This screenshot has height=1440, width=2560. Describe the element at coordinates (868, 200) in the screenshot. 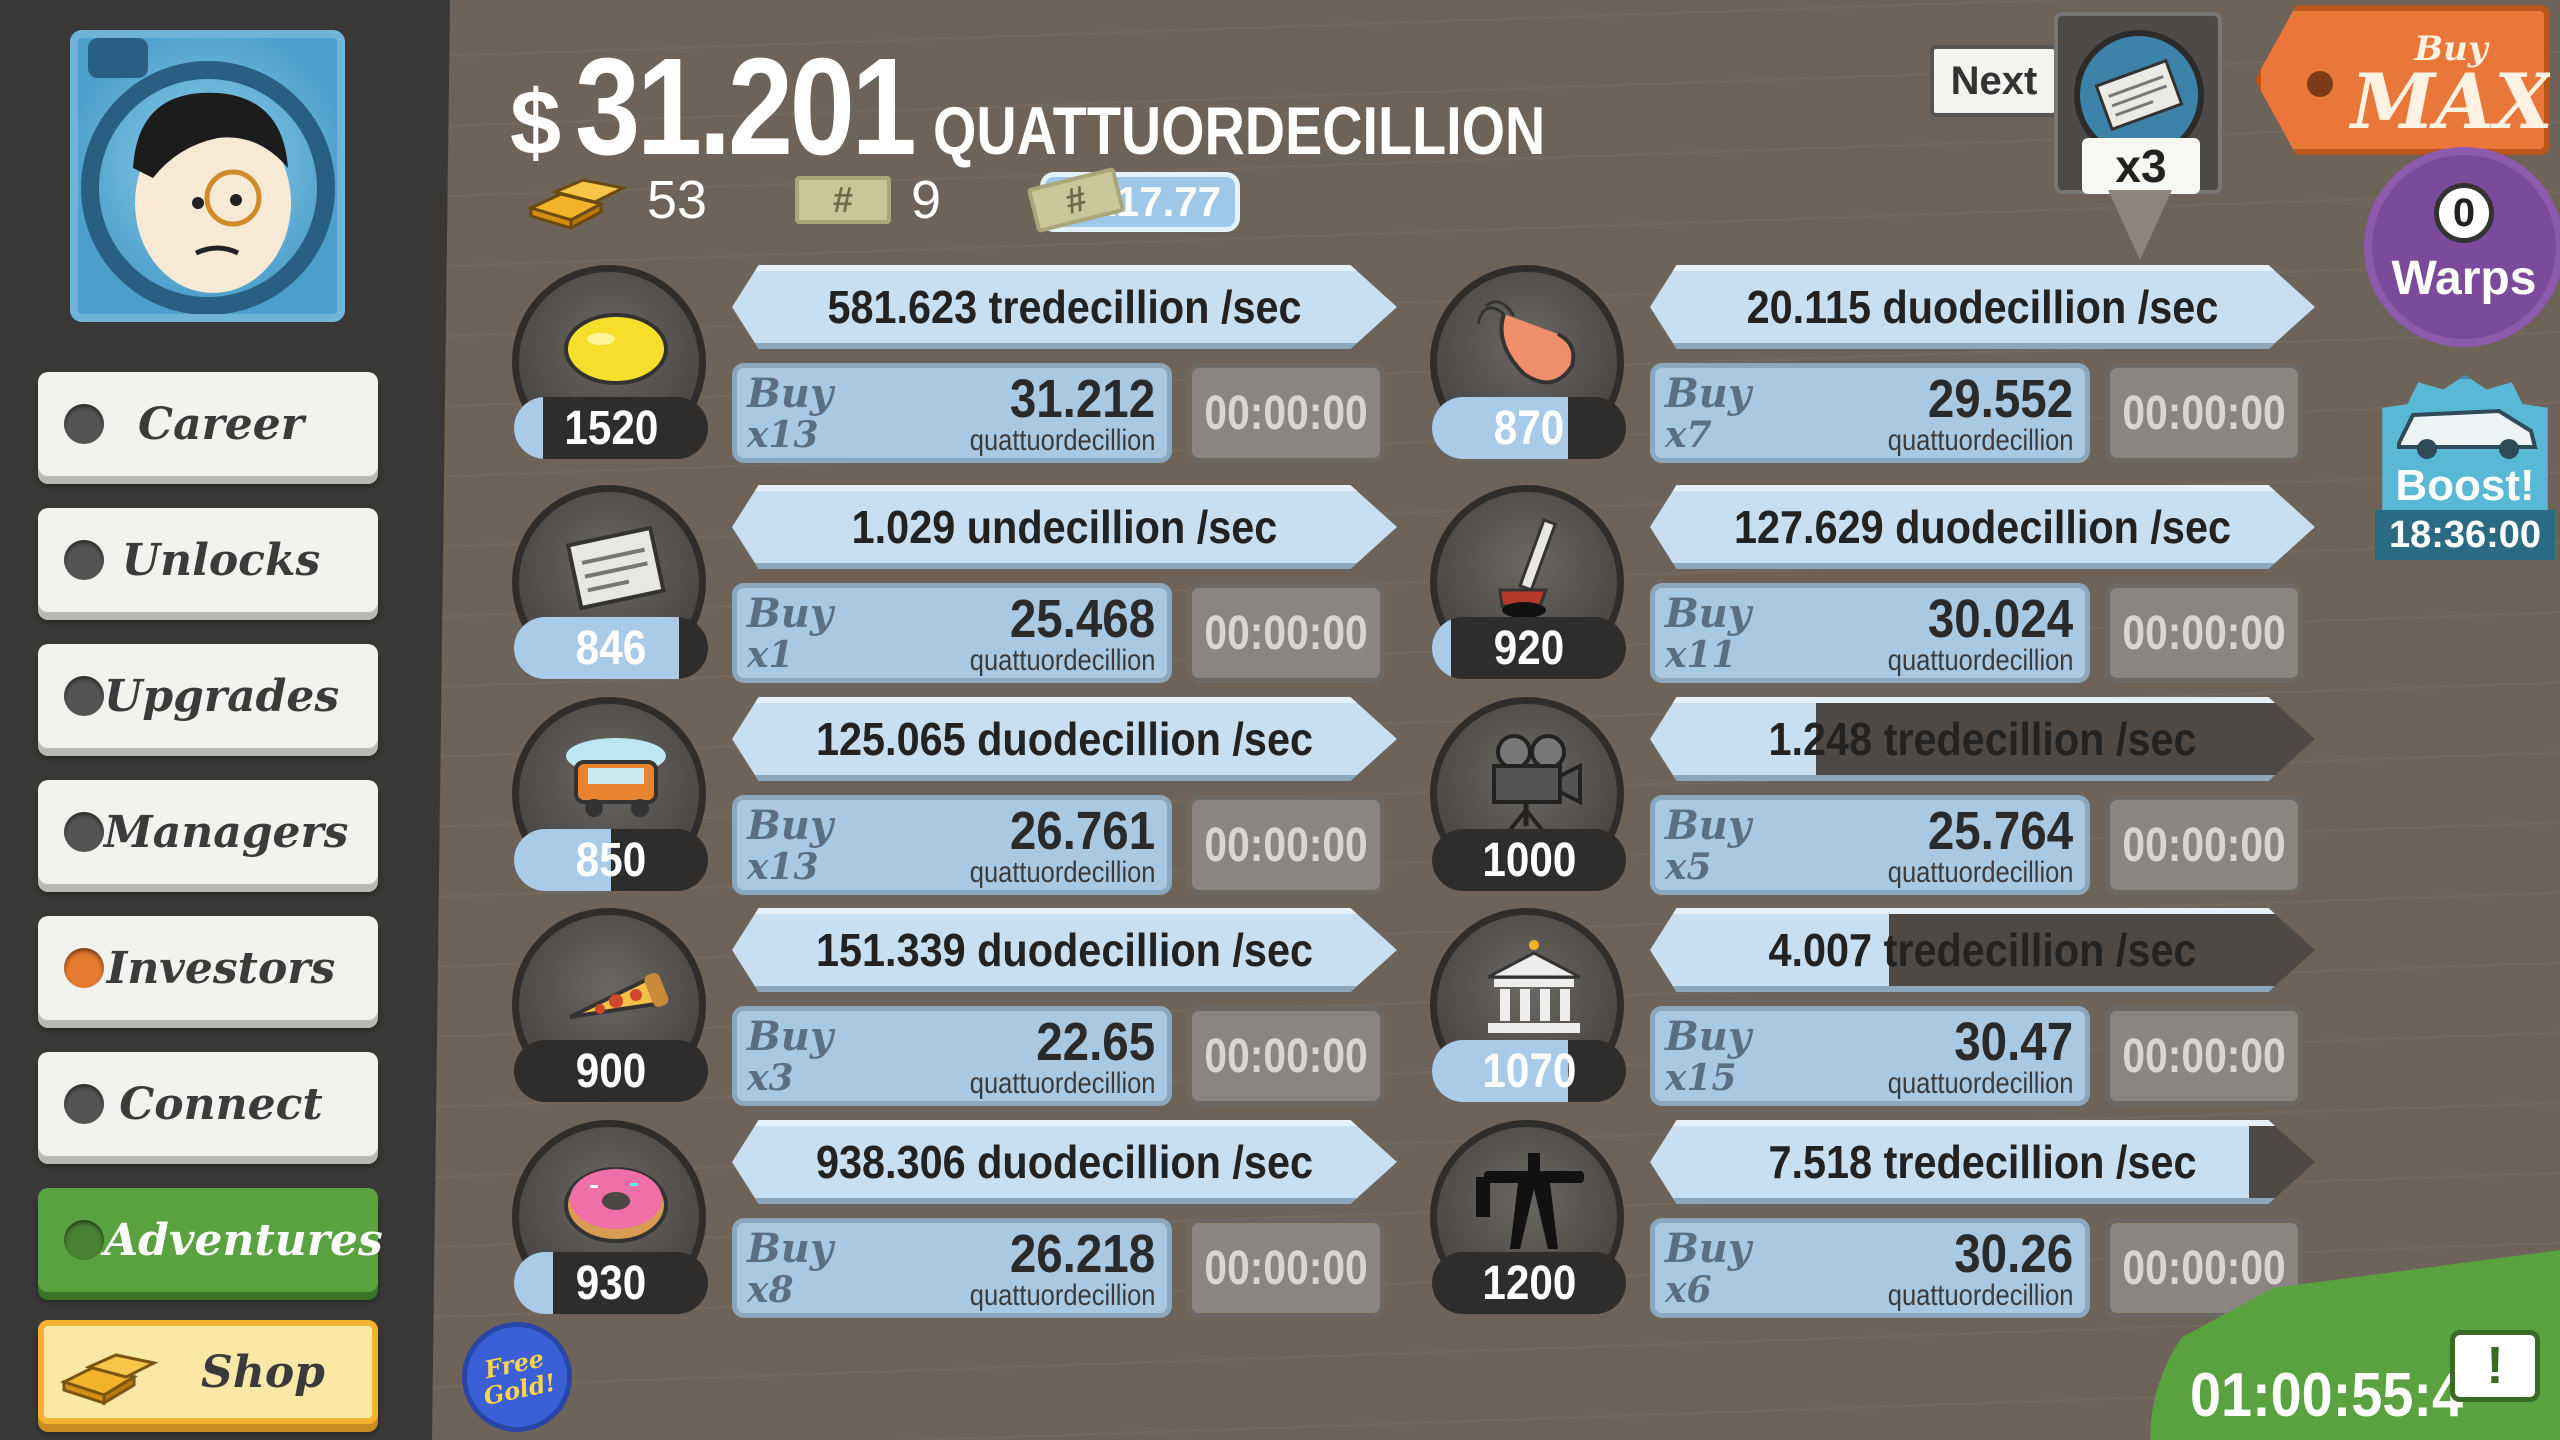

I see `megaticket-counter: # 9` at that location.